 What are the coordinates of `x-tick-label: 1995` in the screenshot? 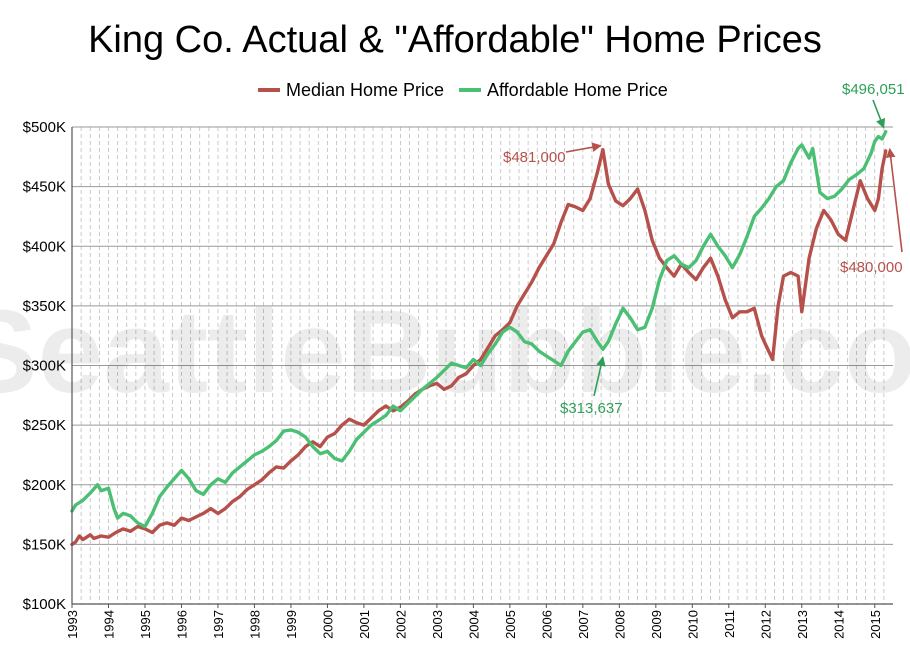 It's located at (145, 624).